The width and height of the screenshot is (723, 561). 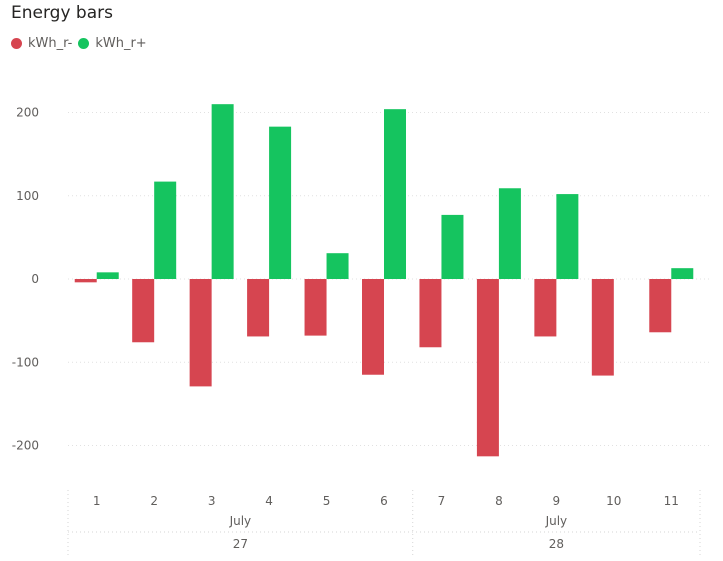 What do you see at coordinates (50, 43) in the screenshot?
I see `legend-label-kwh-r-minus: kWh_r-` at bounding box center [50, 43].